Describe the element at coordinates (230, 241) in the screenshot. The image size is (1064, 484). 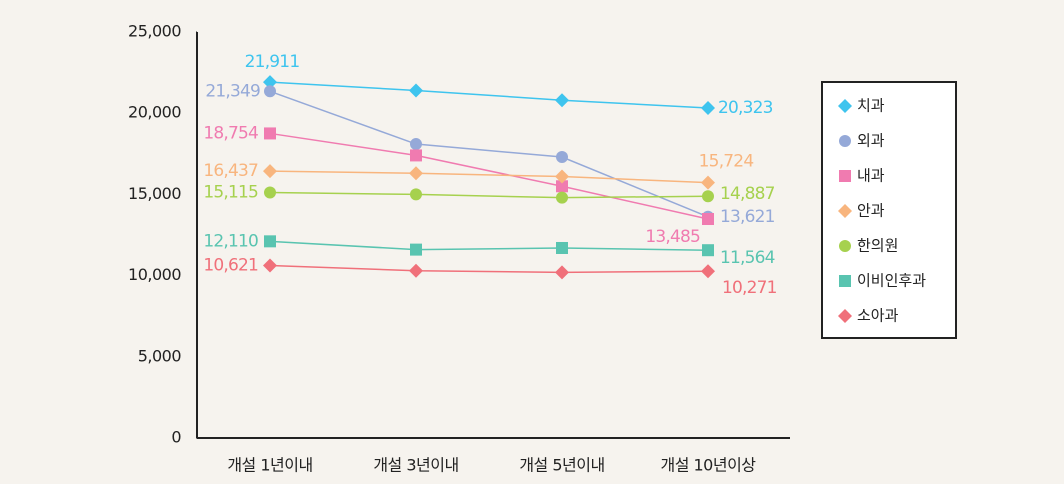
I see `data-label: 12,110` at that location.